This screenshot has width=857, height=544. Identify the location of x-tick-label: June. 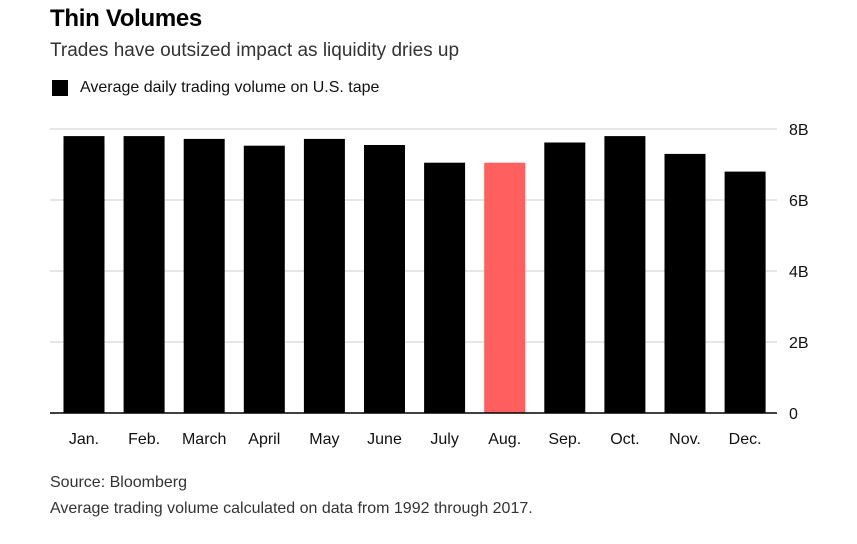
(384, 439).